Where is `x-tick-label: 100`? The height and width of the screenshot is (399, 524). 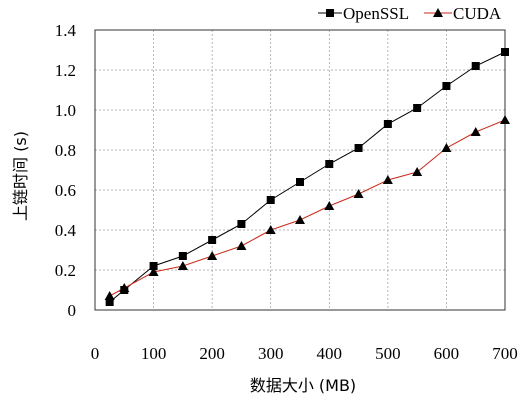 x-tick-label: 100 is located at coordinates (154, 353).